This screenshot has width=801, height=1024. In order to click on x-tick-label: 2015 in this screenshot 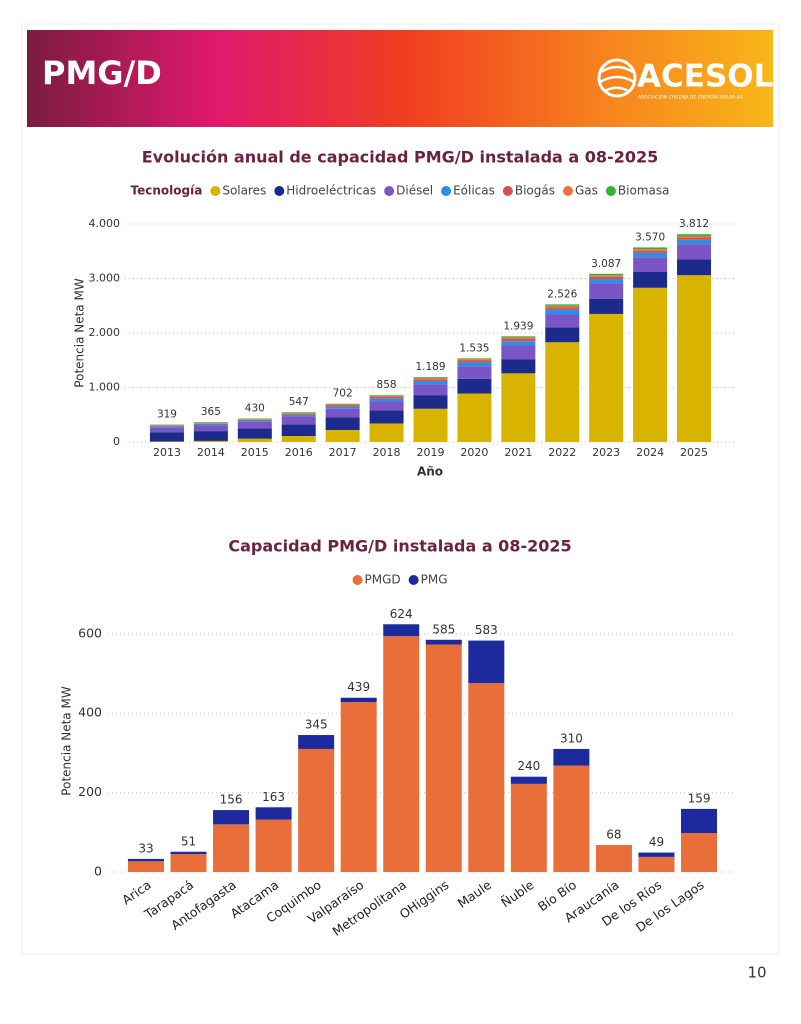, I will do `click(255, 452)`.